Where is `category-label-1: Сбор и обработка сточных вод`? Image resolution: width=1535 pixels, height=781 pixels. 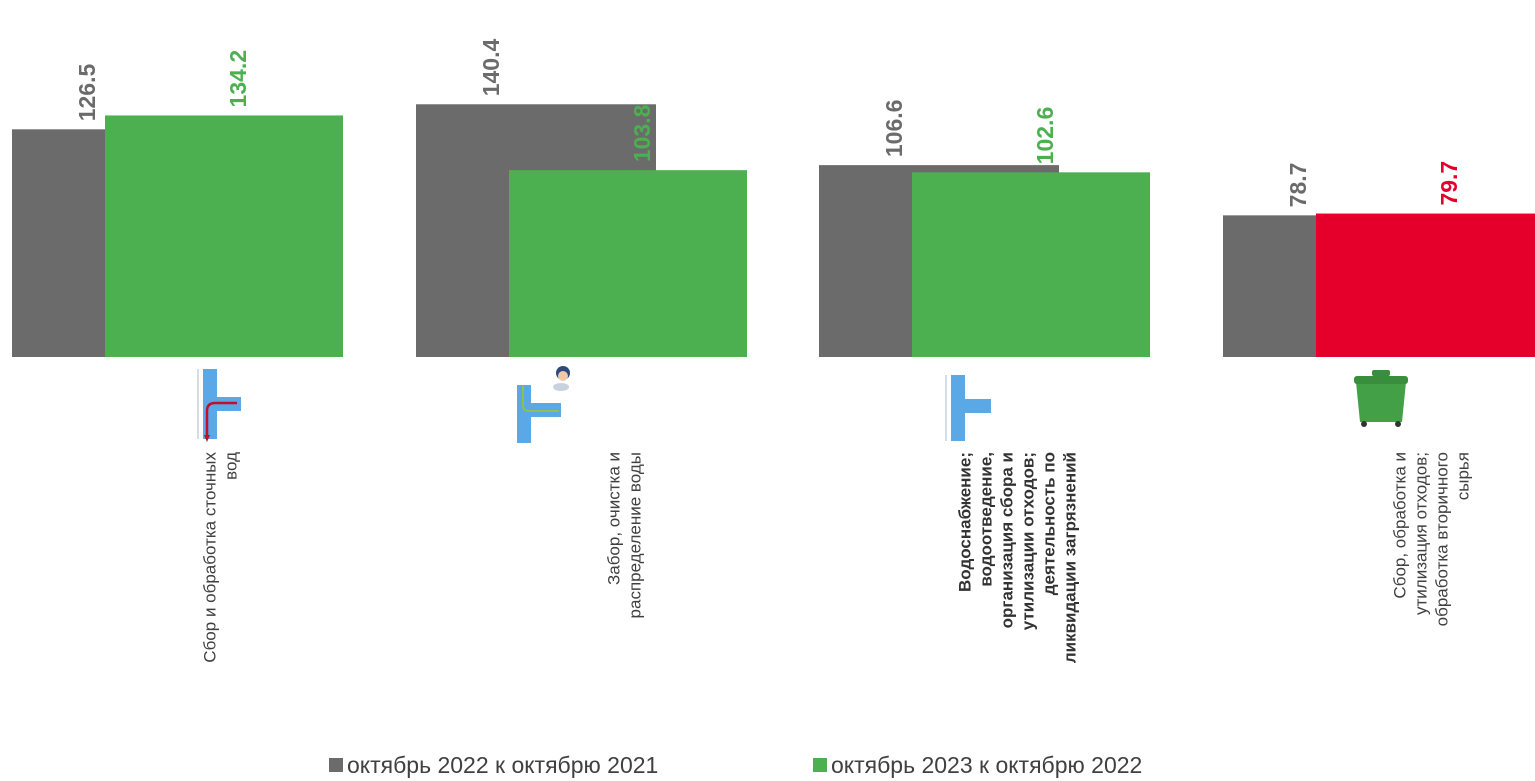 category-label-1: Сбор и обработка сточных вод is located at coordinates (221, 557).